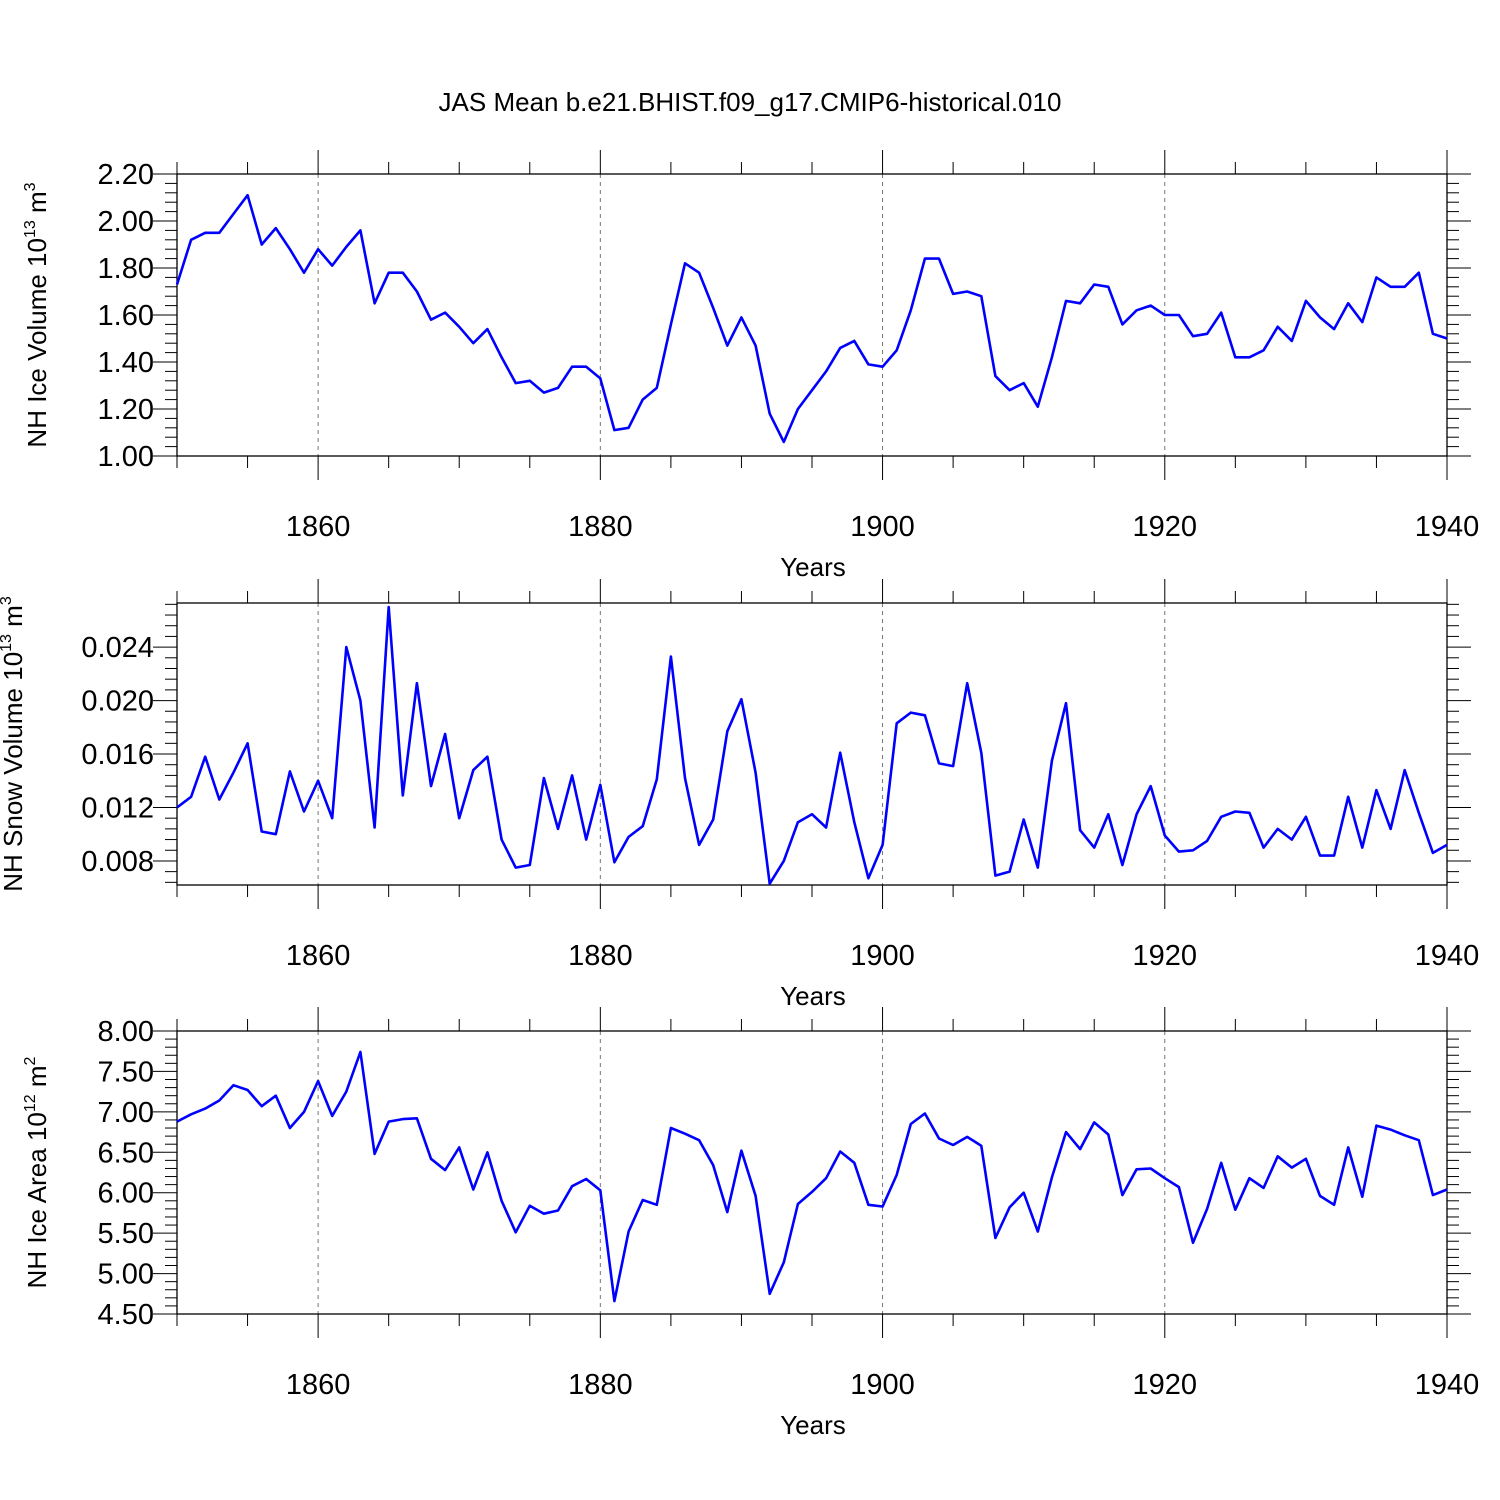 The width and height of the screenshot is (1500, 1500). I want to click on y-axis-label: NH Ice Area 1012 m2, so click(37, 1172).